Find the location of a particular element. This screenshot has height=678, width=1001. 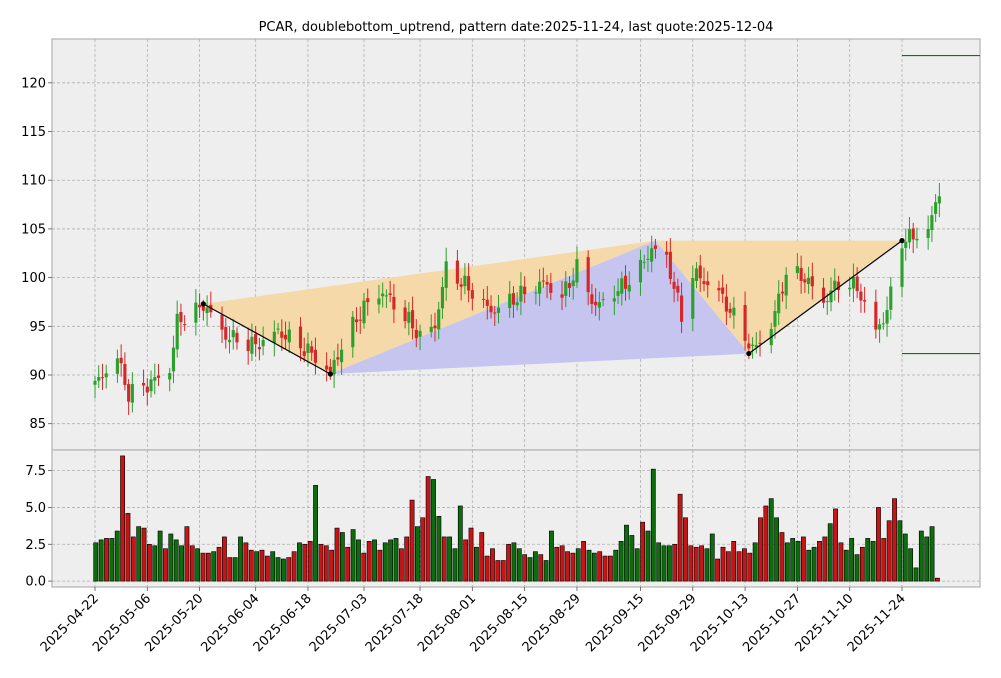

date-tick-label: 2025-07-03 is located at coordinates (339, 623).